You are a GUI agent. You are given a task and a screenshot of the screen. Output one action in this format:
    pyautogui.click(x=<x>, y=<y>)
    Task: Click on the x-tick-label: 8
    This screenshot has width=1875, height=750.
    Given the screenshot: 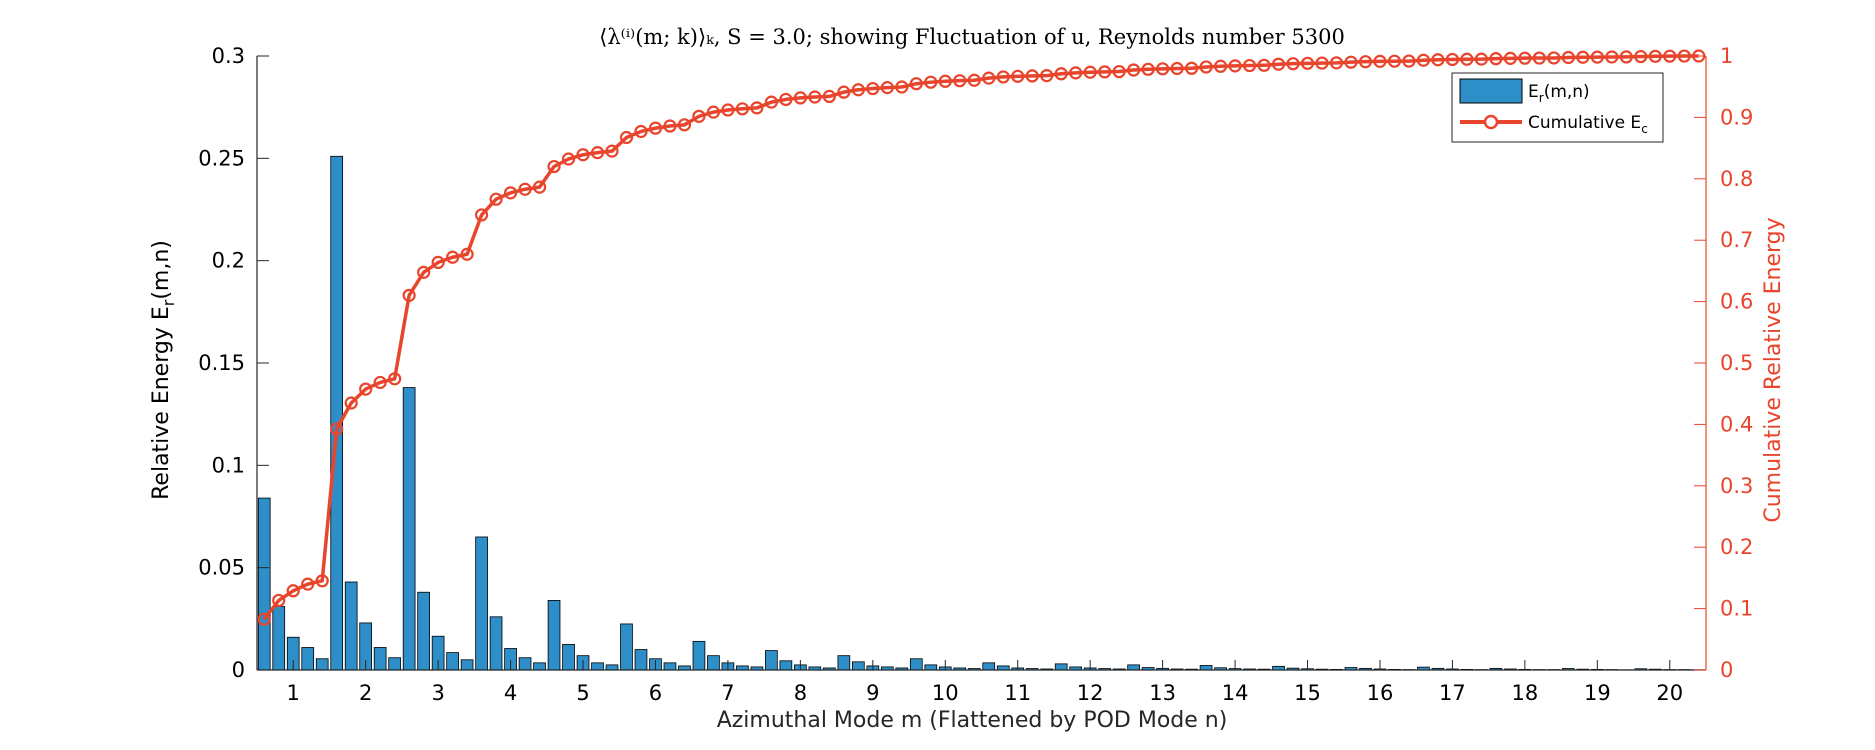 What is the action you would take?
    pyautogui.click(x=800, y=693)
    